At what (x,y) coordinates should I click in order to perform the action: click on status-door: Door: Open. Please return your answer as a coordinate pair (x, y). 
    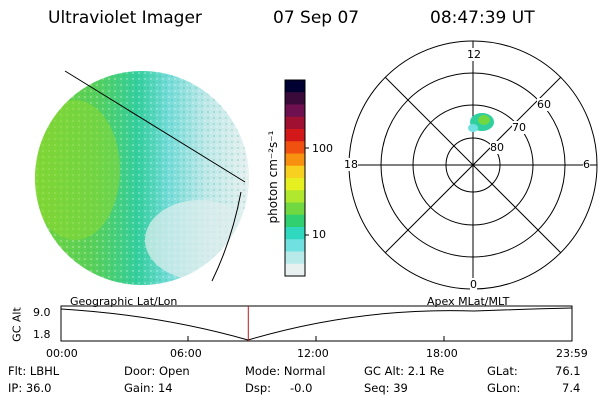
    Looking at the image, I should click on (157, 371).